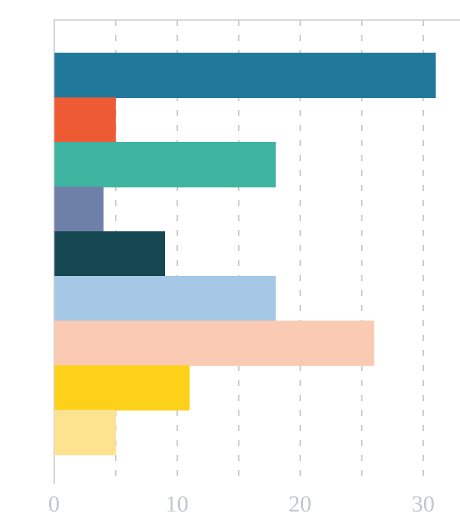 The height and width of the screenshot is (515, 460). Describe the element at coordinates (54, 503) in the screenshot. I see `x-tick-label: 0` at that location.